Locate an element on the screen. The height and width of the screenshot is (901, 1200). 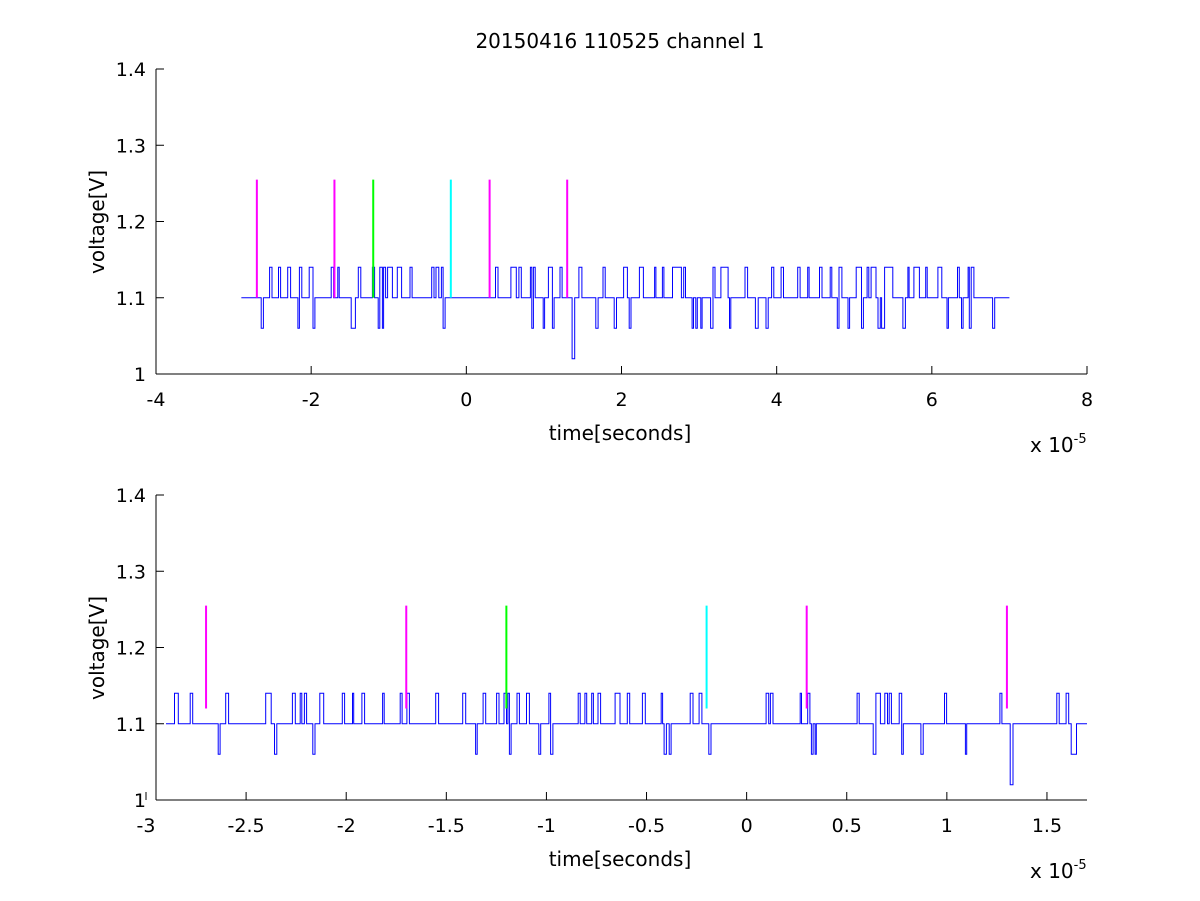
bottom-x-tick-label: -3 is located at coordinates (146, 826).